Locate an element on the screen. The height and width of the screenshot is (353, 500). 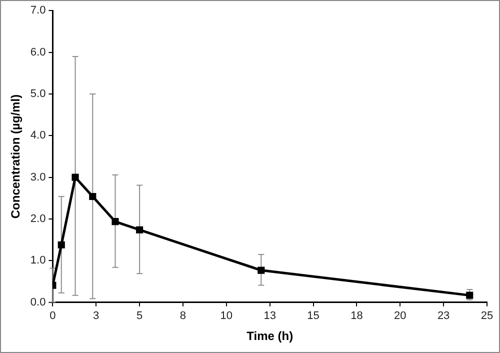
y-tick-label: 6.0 is located at coordinates (38, 52).